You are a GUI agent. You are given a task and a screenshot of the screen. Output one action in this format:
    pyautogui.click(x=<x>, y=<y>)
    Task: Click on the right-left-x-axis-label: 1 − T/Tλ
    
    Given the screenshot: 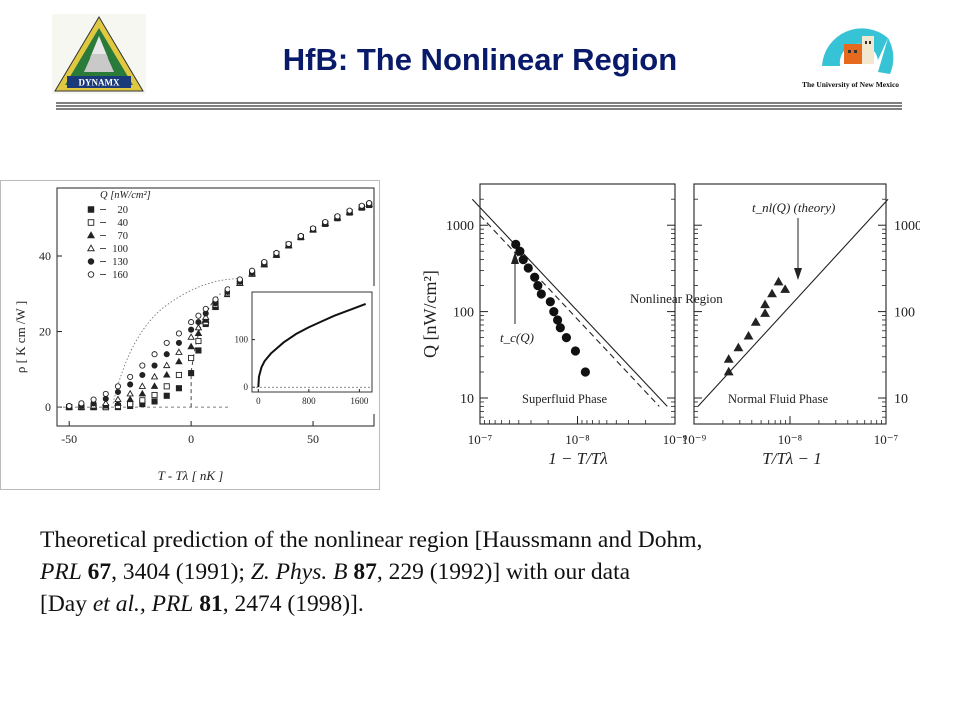 What is the action you would take?
    pyautogui.click(x=577, y=458)
    